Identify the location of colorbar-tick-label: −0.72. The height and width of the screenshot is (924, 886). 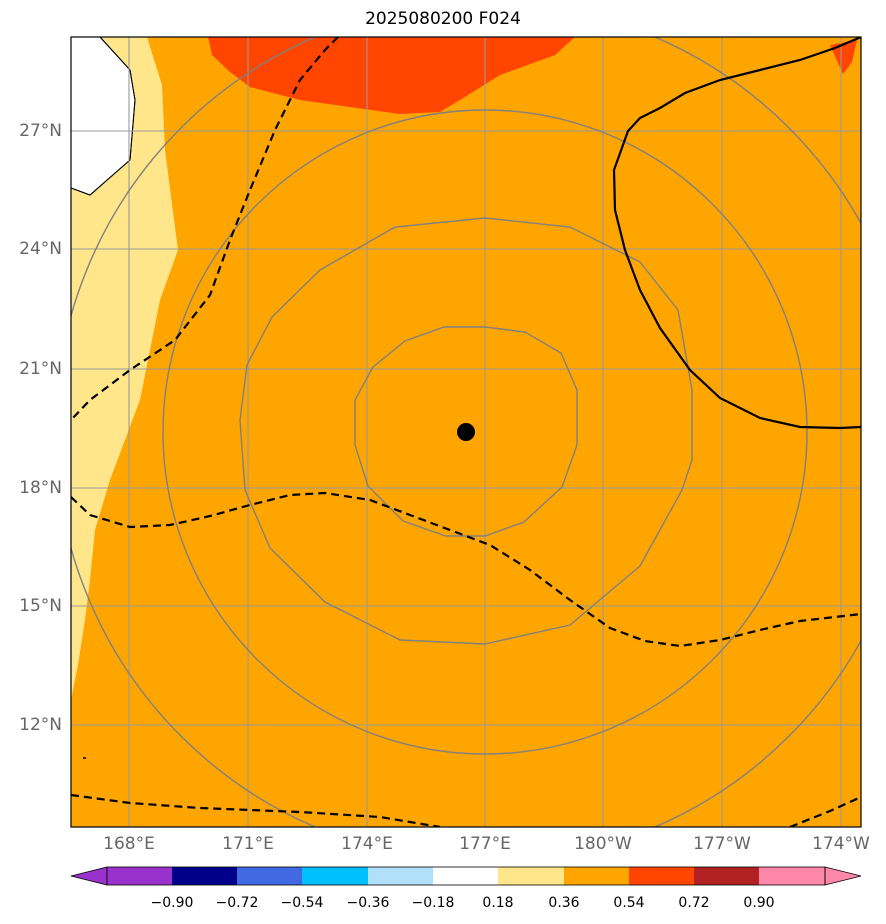
(237, 903).